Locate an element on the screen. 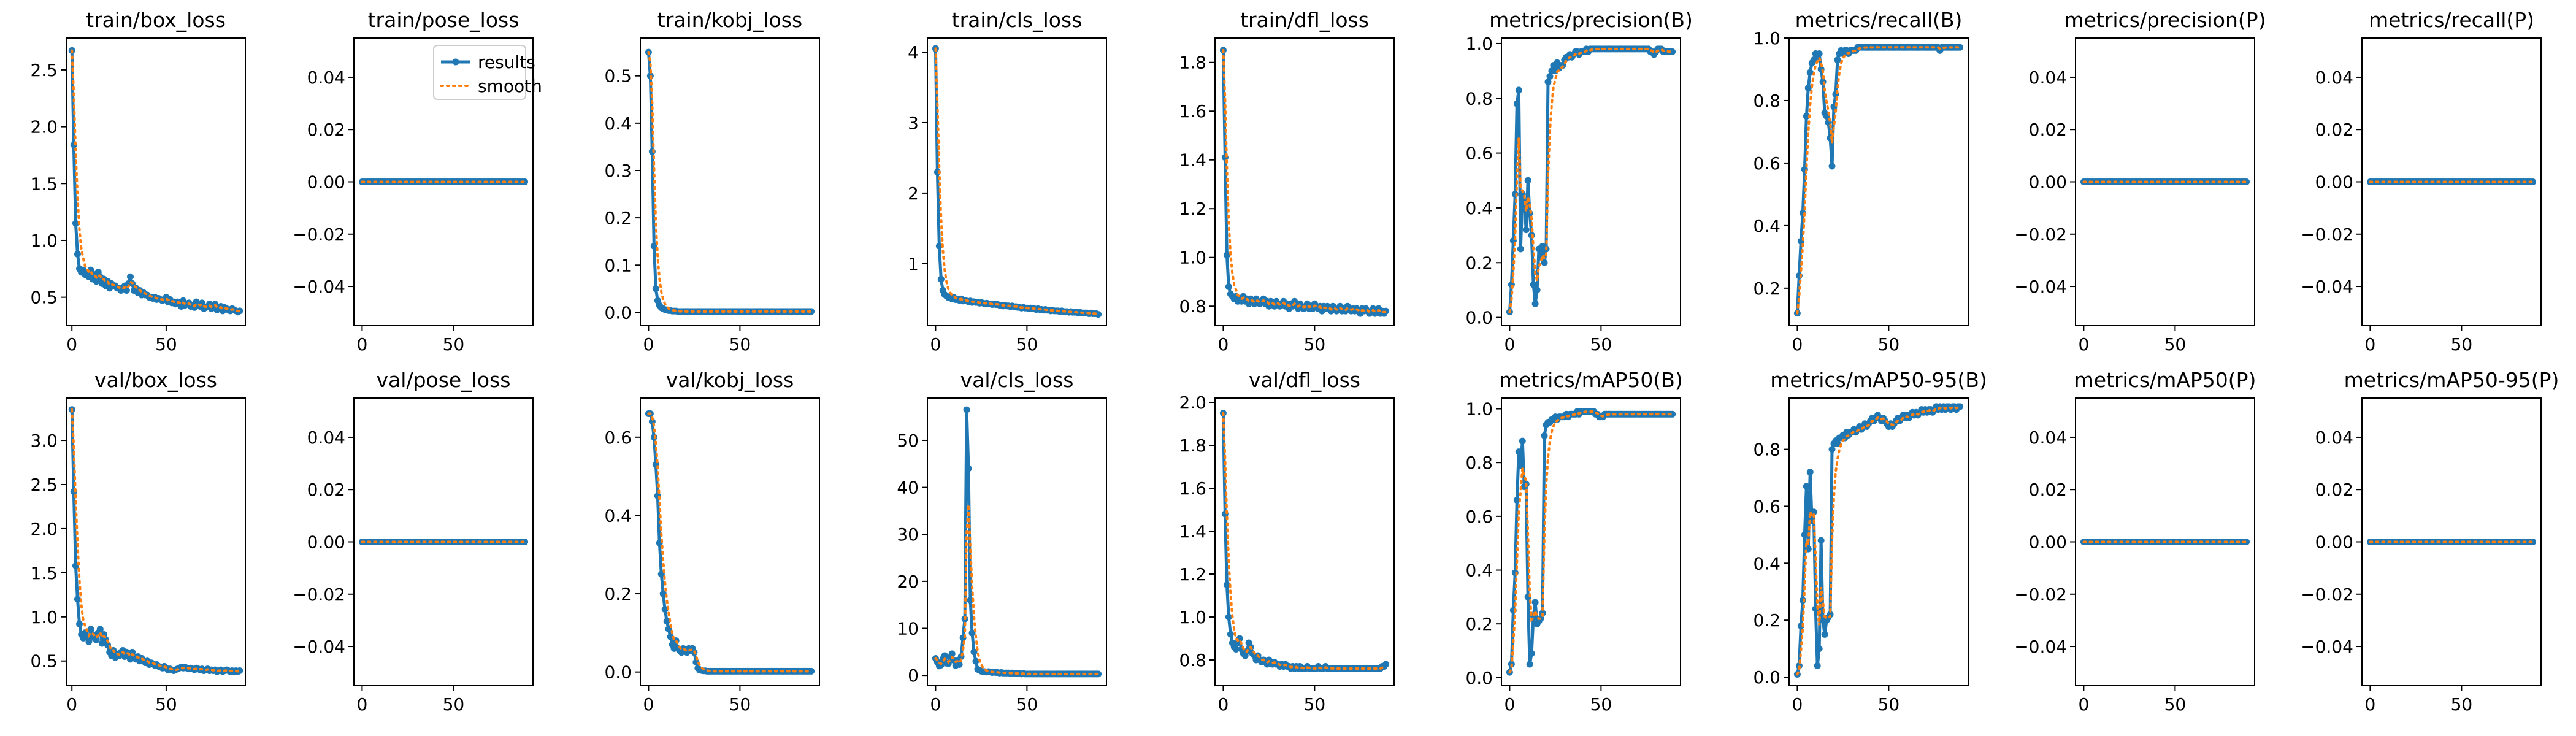 This screenshot has height=736, width=2576. y-tick-label: 0.2 is located at coordinates (1767, 620).